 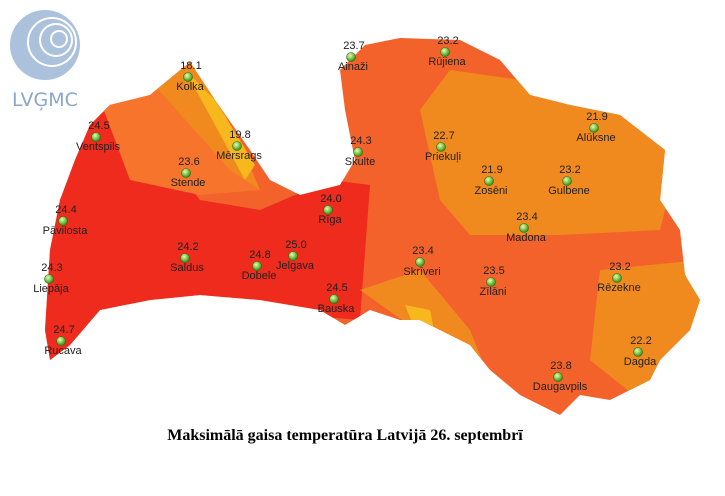 I want to click on station-name: Dobele, so click(x=259, y=276).